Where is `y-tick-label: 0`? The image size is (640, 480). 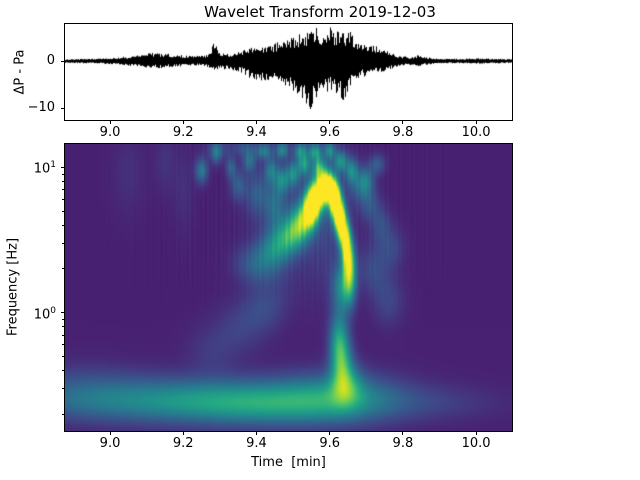 y-tick-label: 0 is located at coordinates (50, 61).